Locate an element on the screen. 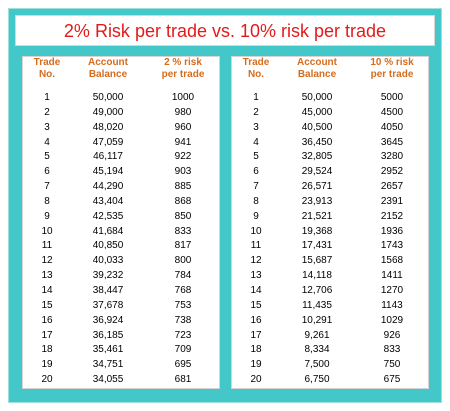 This screenshot has height=411, width=450. table-row: 10 19,368 1936 is located at coordinates (331, 232).